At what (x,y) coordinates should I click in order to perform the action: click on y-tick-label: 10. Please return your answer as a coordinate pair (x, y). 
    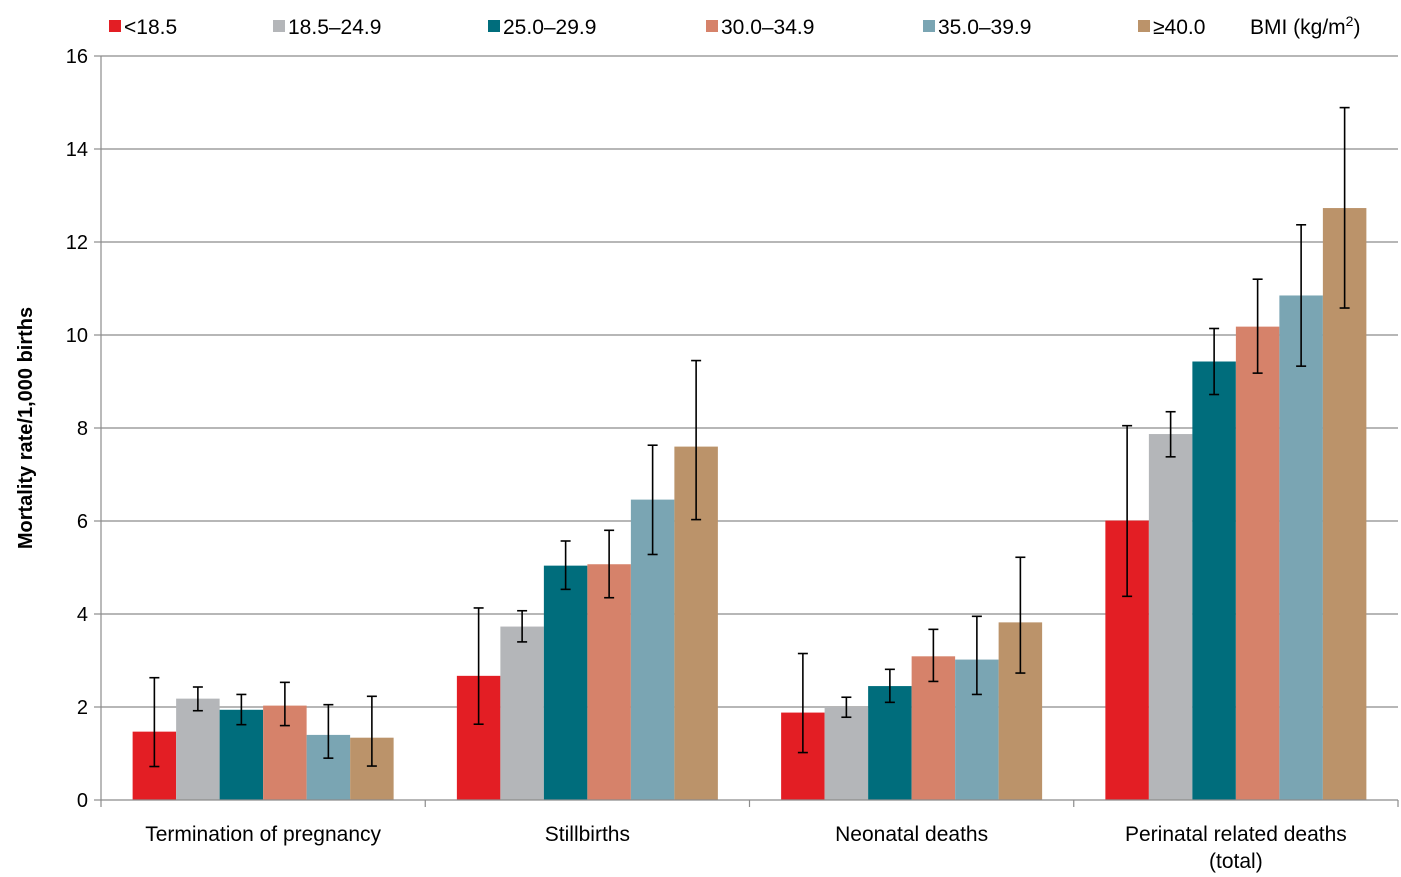
    Looking at the image, I should click on (77, 336).